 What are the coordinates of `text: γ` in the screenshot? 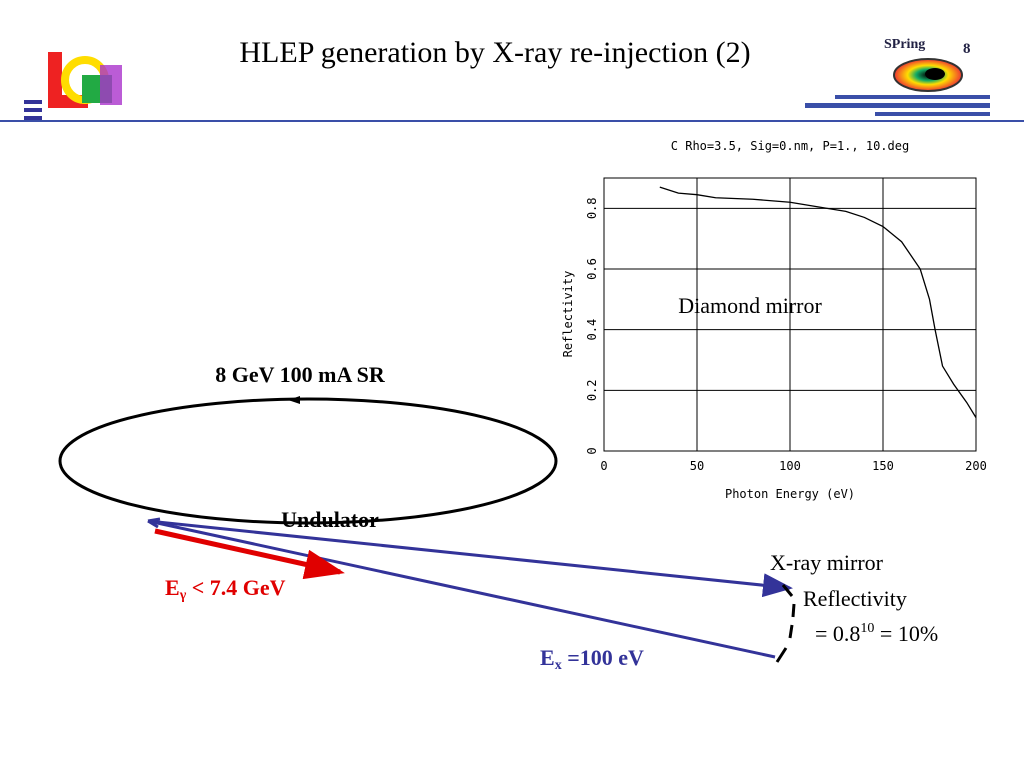 It's located at (183, 595).